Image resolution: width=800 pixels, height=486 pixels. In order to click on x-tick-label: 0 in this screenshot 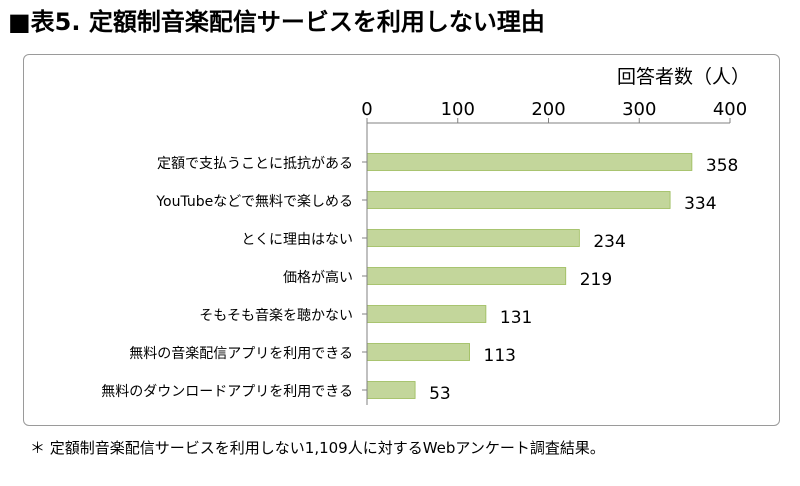, I will do `click(366, 109)`.